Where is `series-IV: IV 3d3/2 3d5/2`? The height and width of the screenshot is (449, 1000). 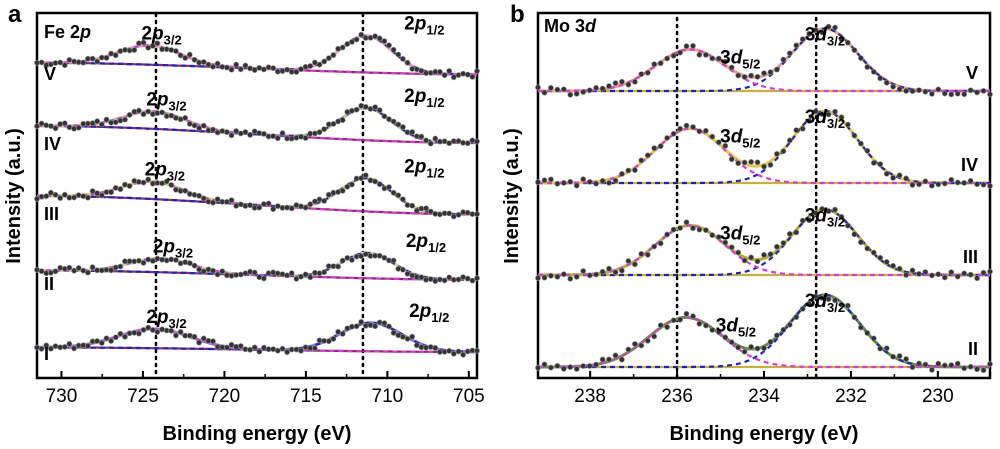
series-IV: IV 3d3/2 3d5/2 is located at coordinates (764, 148).